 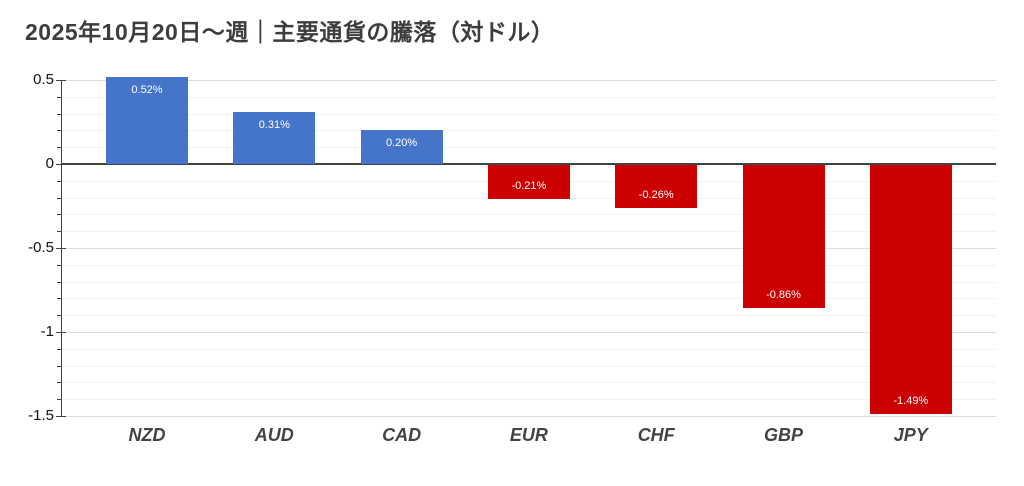 I want to click on bar-eur: -0.21%, so click(x=528, y=182).